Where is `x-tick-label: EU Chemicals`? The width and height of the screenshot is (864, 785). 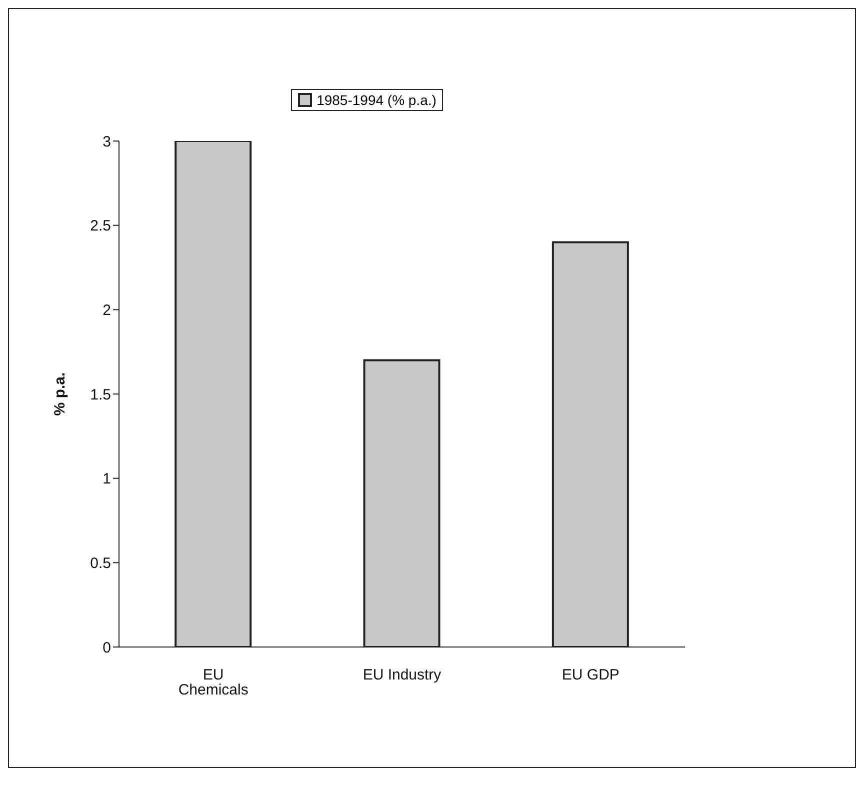 x-tick-label: EU Chemicals is located at coordinates (213, 682).